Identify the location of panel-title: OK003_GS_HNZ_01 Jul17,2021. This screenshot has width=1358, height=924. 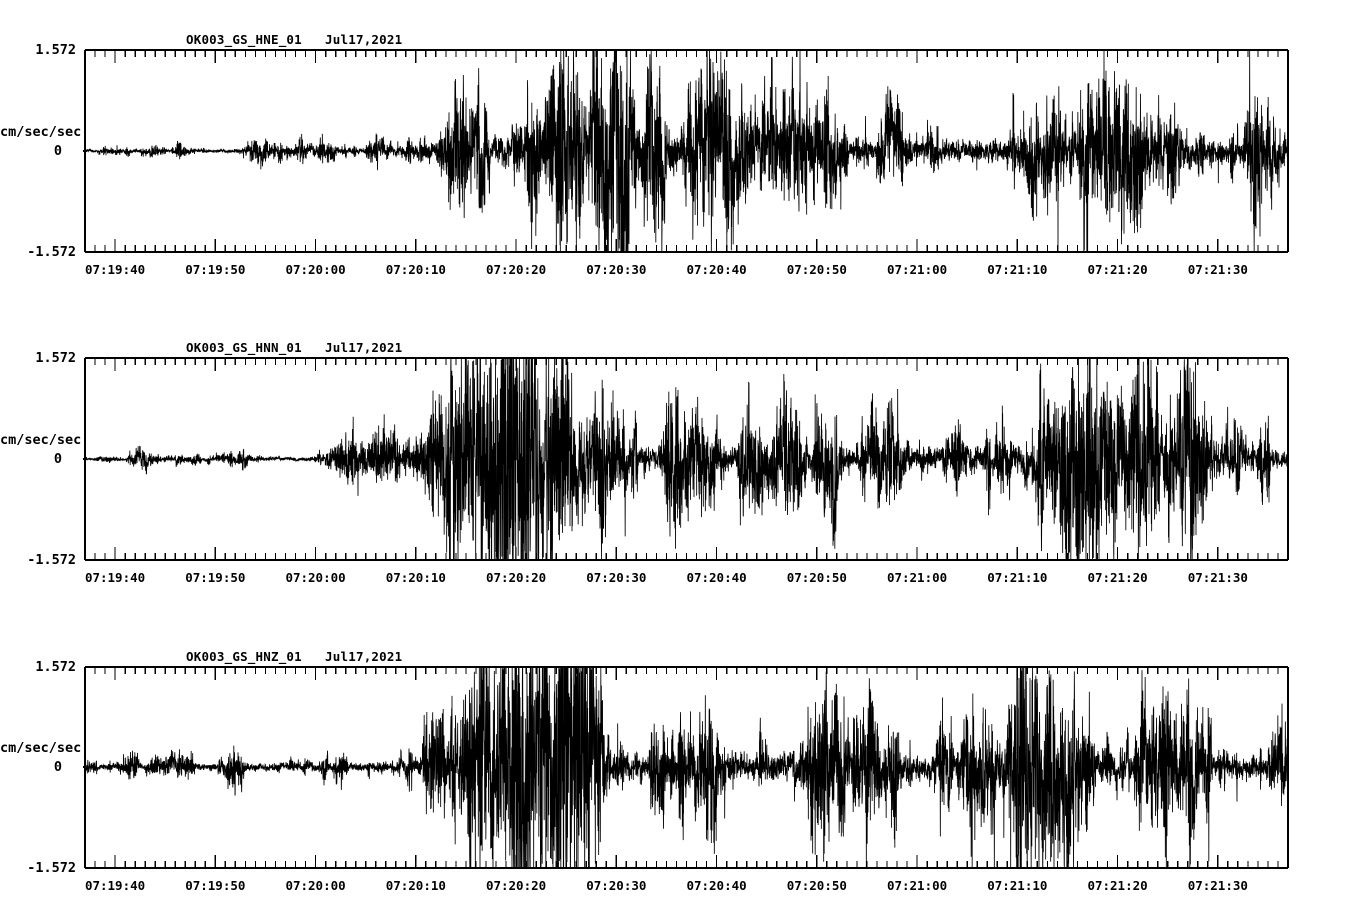
(294, 656).